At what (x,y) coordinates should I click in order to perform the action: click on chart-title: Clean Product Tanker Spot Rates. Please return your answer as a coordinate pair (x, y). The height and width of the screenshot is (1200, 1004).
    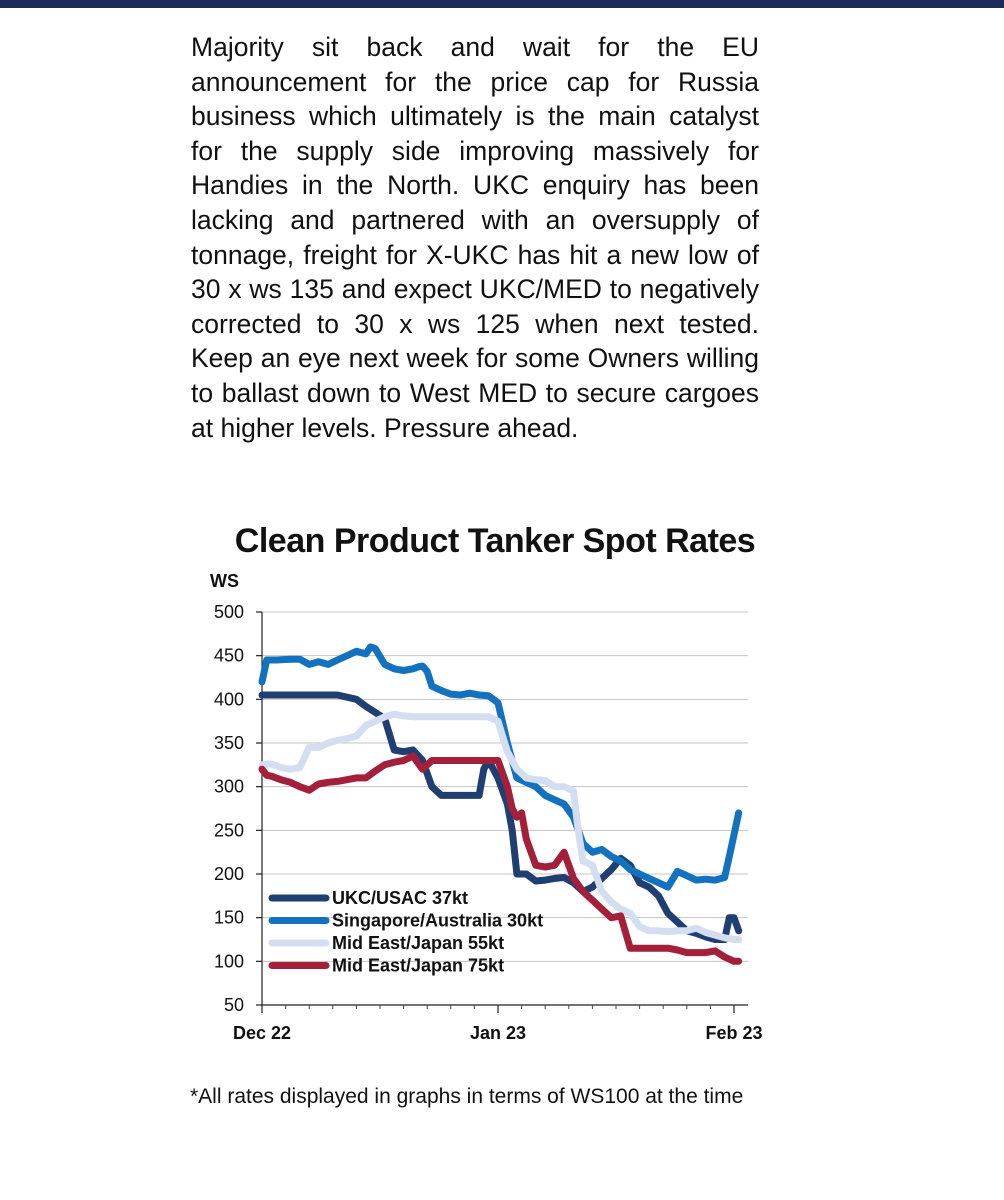
    Looking at the image, I should click on (495, 541).